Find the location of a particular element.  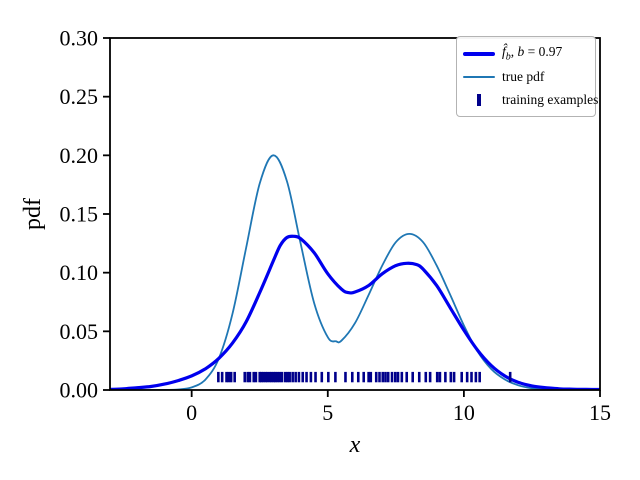

kde-line-sample is located at coordinates (479, 53).